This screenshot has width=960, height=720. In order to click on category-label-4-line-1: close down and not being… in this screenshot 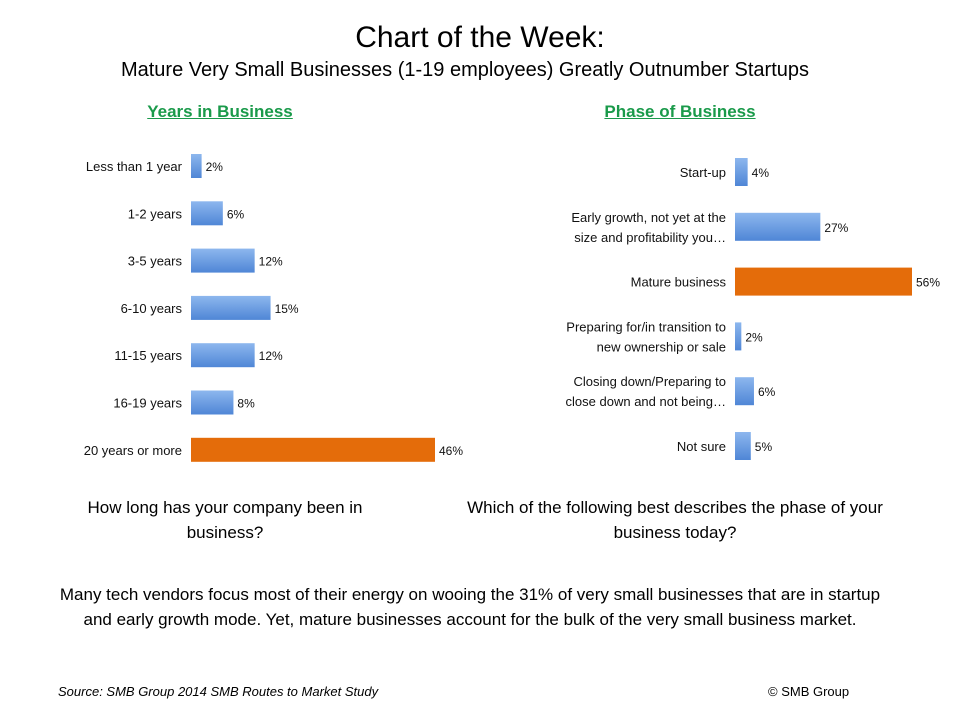, I will do `click(646, 401)`.